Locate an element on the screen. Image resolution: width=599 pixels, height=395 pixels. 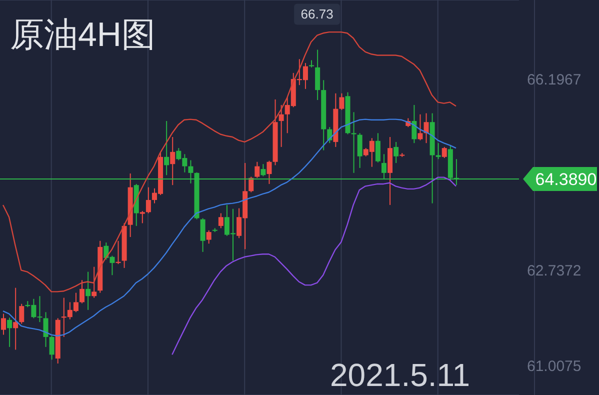
y-tick-label: 62.7372 is located at coordinates (554, 271).